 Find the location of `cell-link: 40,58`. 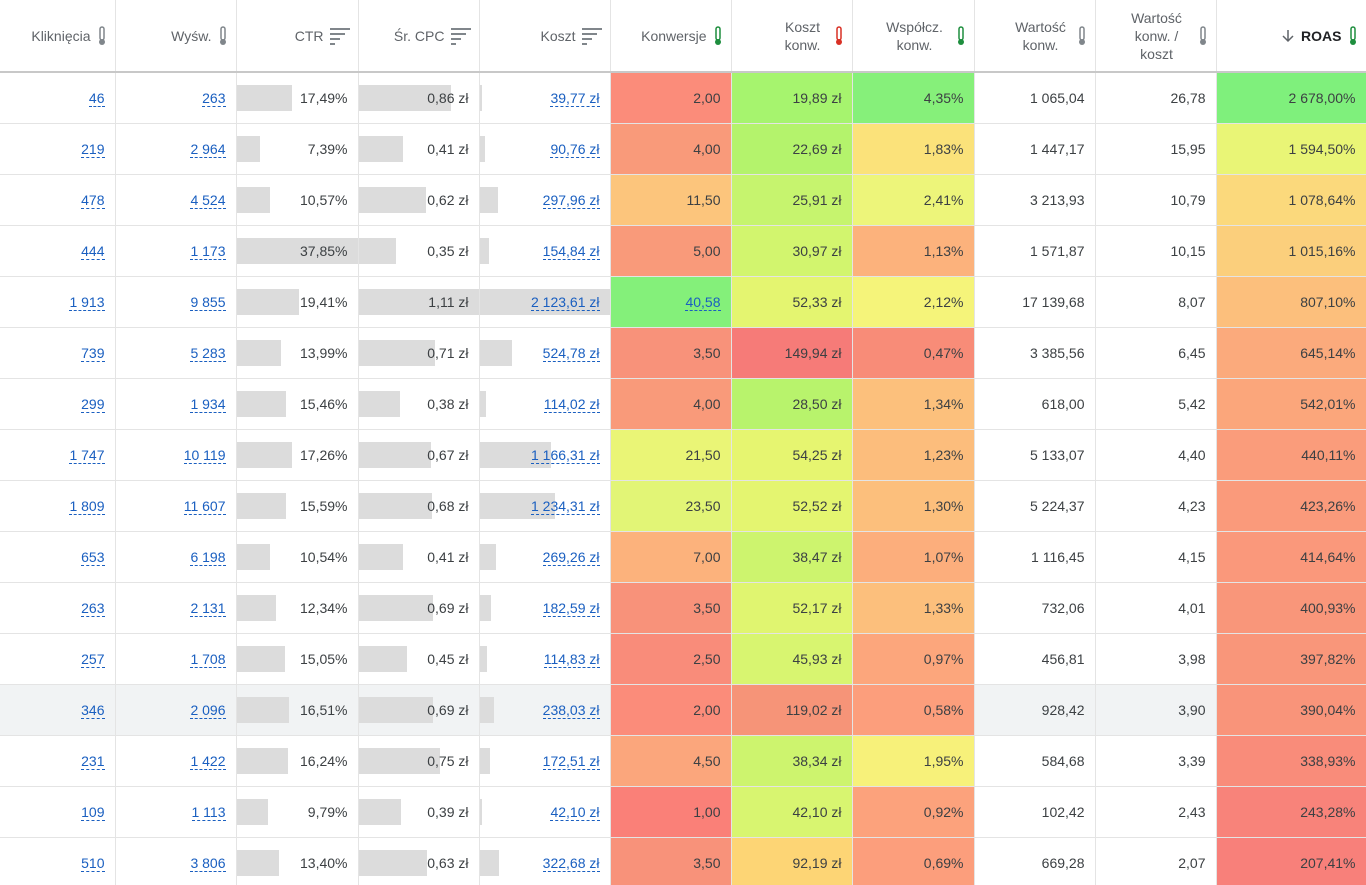

cell-link: 40,58 is located at coordinates (703, 302).